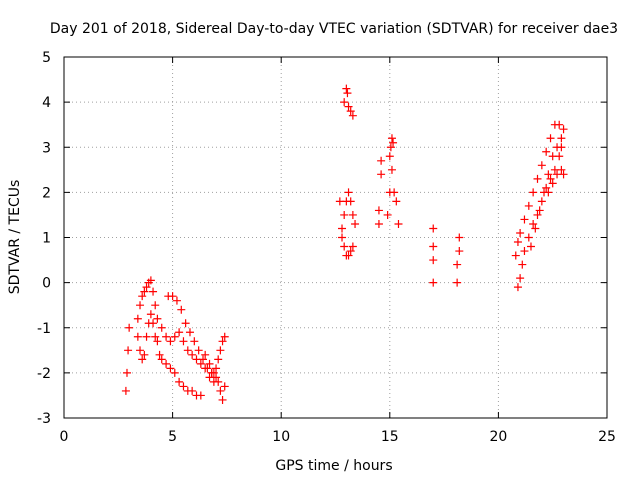  Describe the element at coordinates (498, 437) in the screenshot. I see `x-tick-label: 20` at that location.